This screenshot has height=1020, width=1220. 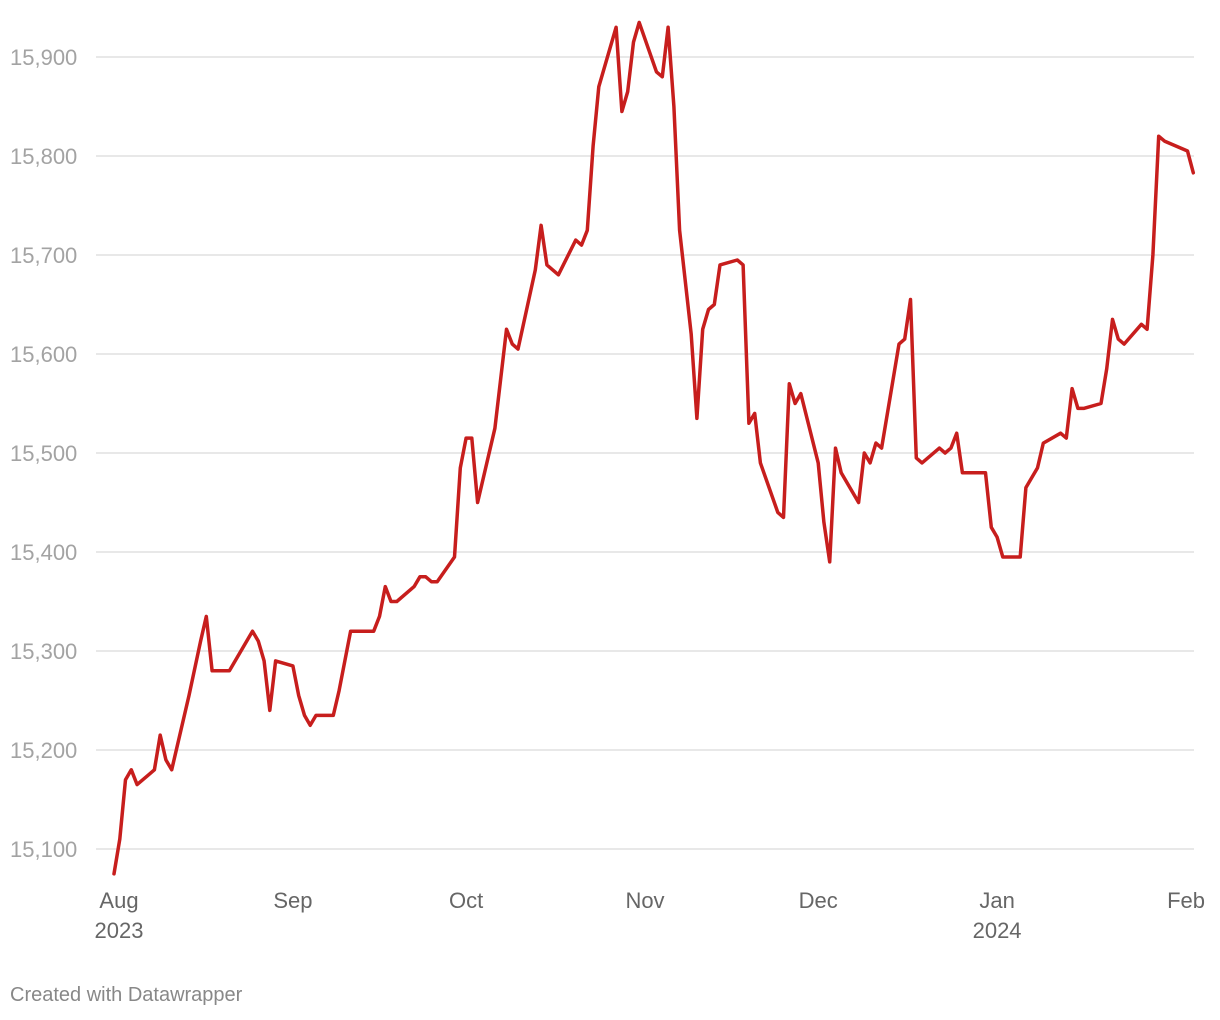 What do you see at coordinates (118, 900) in the screenshot?
I see `x-tick-label: Aug` at bounding box center [118, 900].